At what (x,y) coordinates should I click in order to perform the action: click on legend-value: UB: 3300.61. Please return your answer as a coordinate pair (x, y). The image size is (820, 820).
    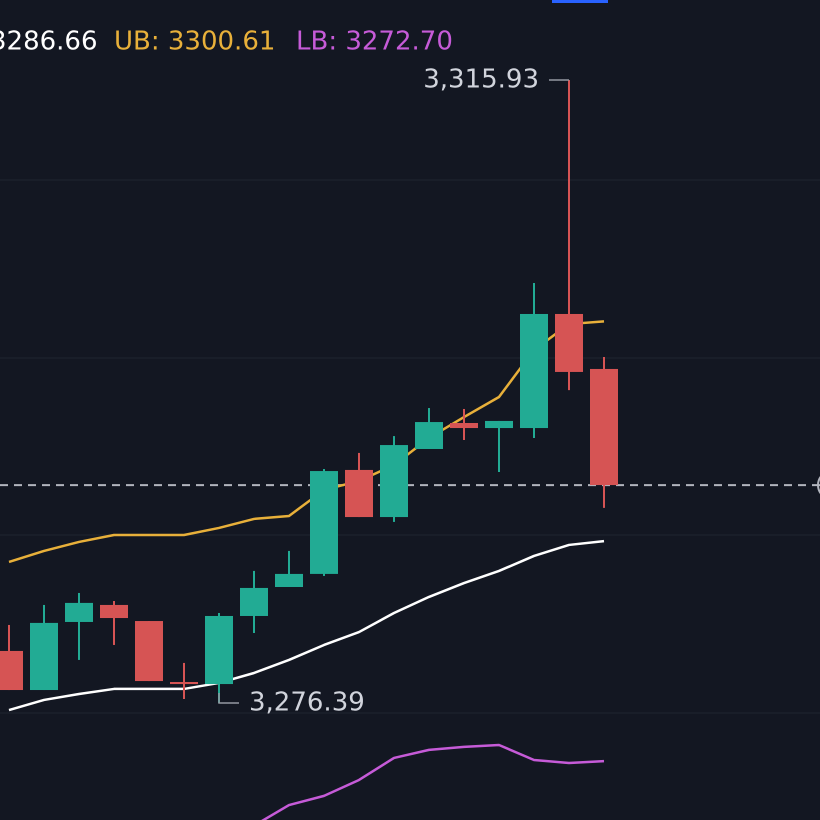
    Looking at the image, I should click on (194, 42).